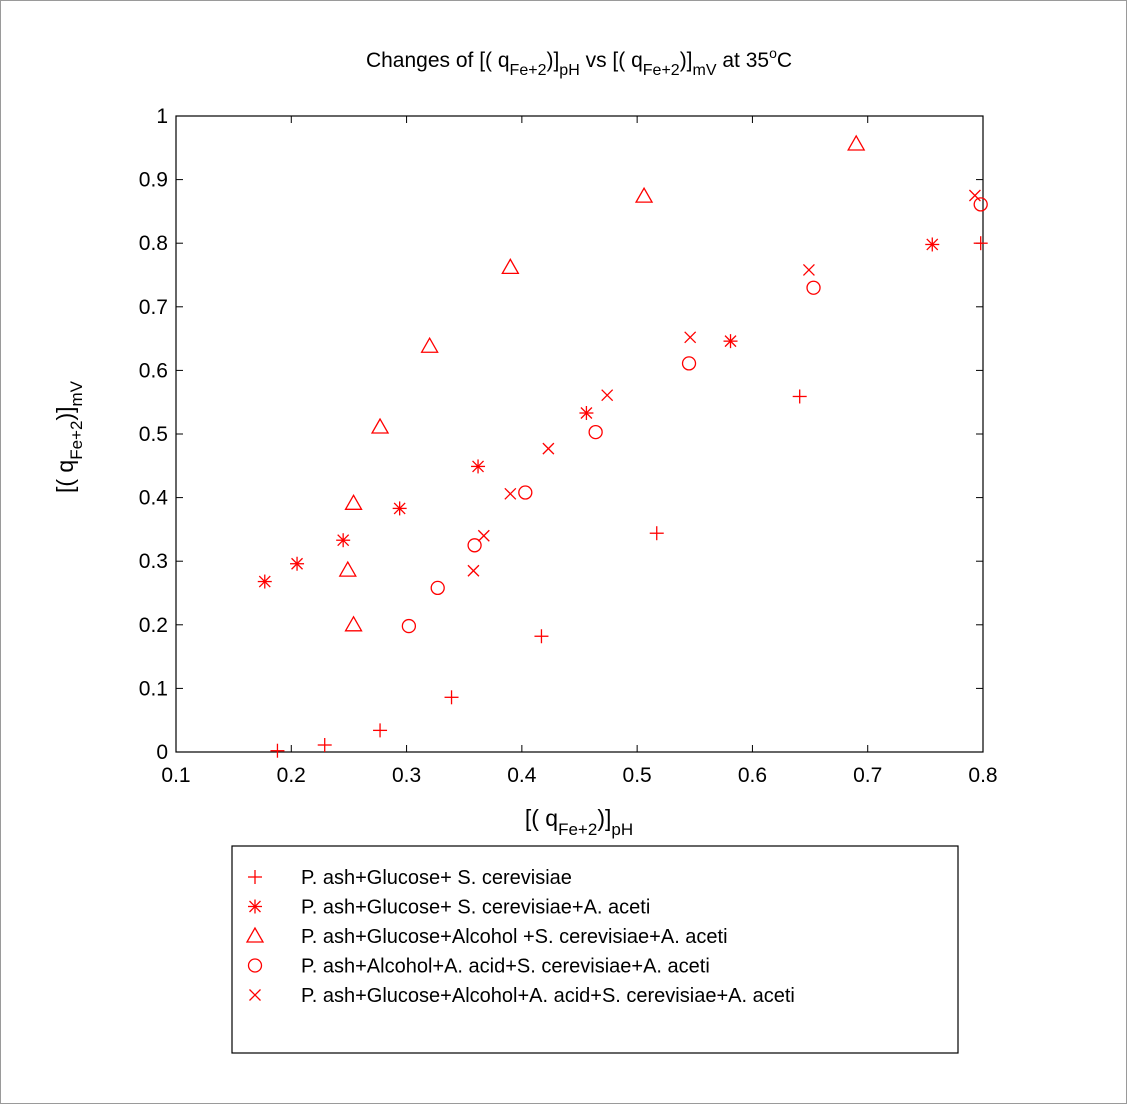 This screenshot has height=1105, width=1127. What do you see at coordinates (255, 906) in the screenshot?
I see `legend-marker-star` at bounding box center [255, 906].